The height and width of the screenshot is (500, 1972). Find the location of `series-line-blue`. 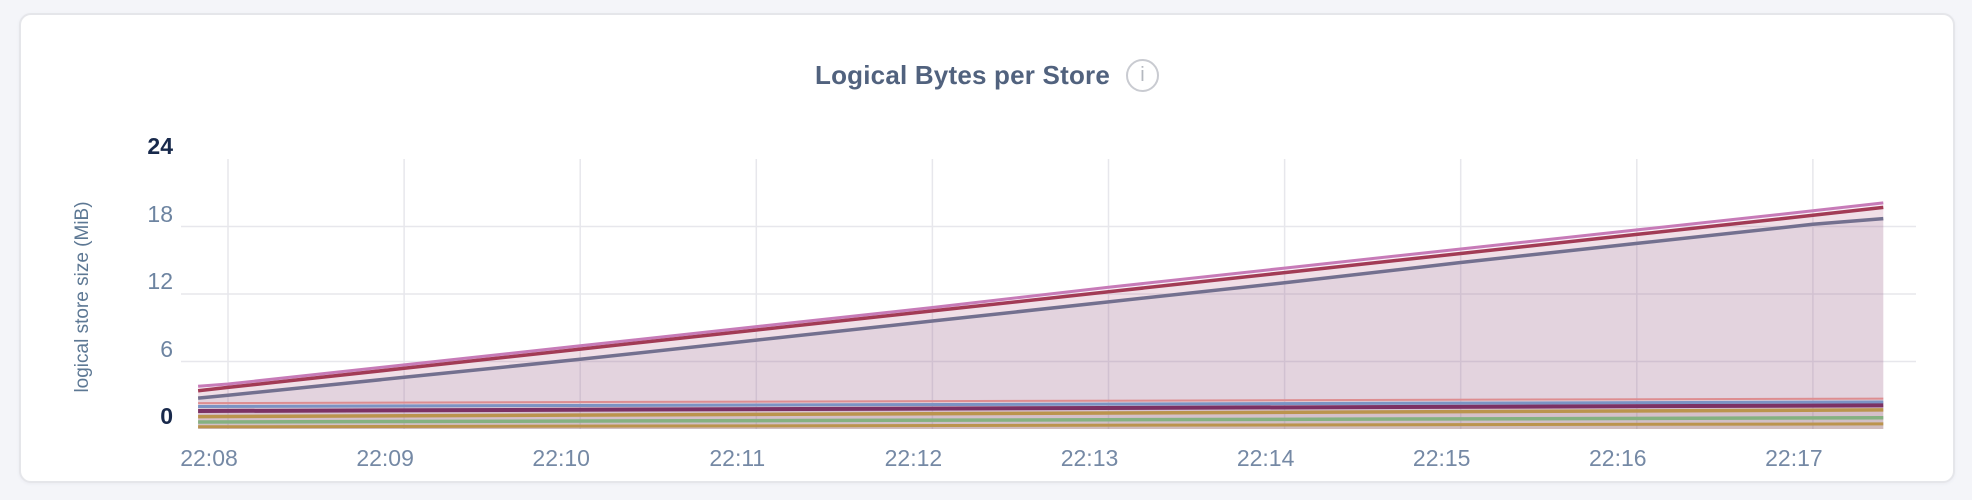

series-line-blue is located at coordinates (1041, 404).